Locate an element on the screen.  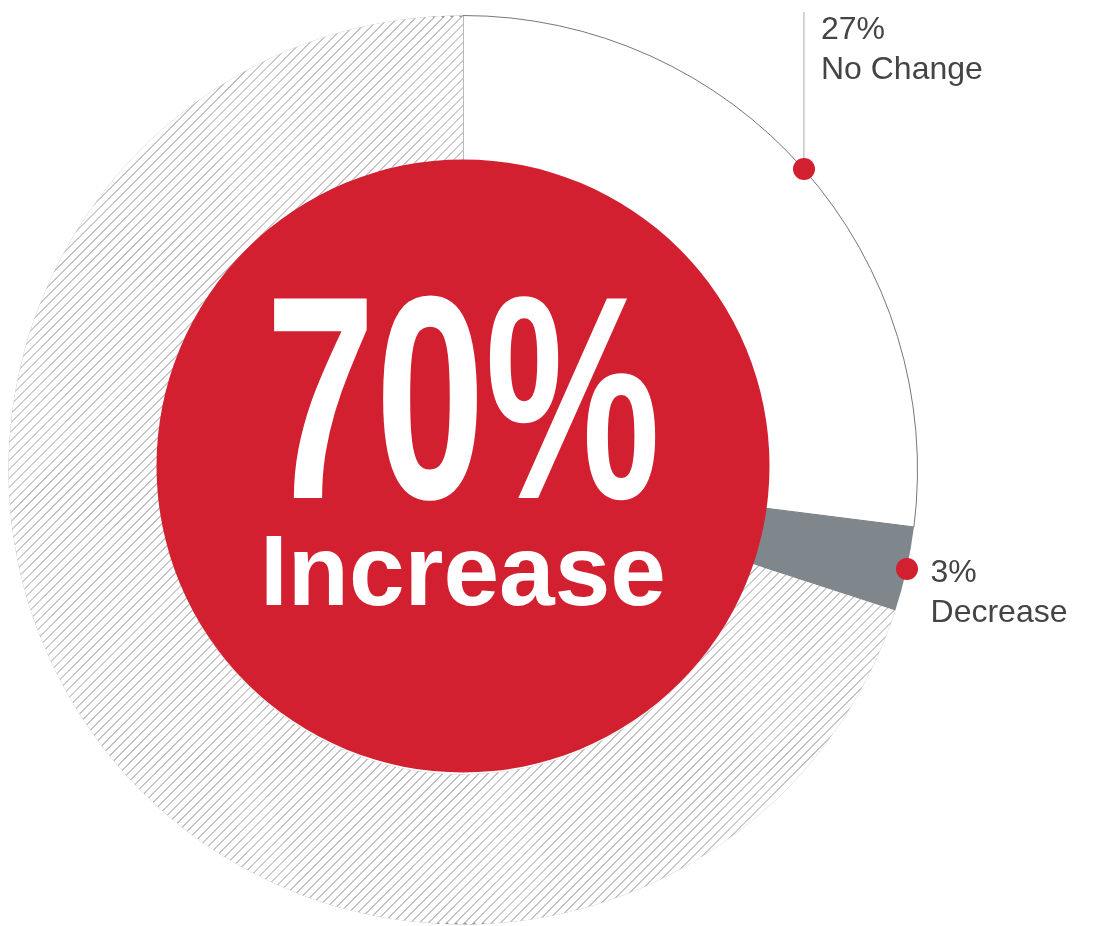
data-label: 3% is located at coordinates (953, 570).